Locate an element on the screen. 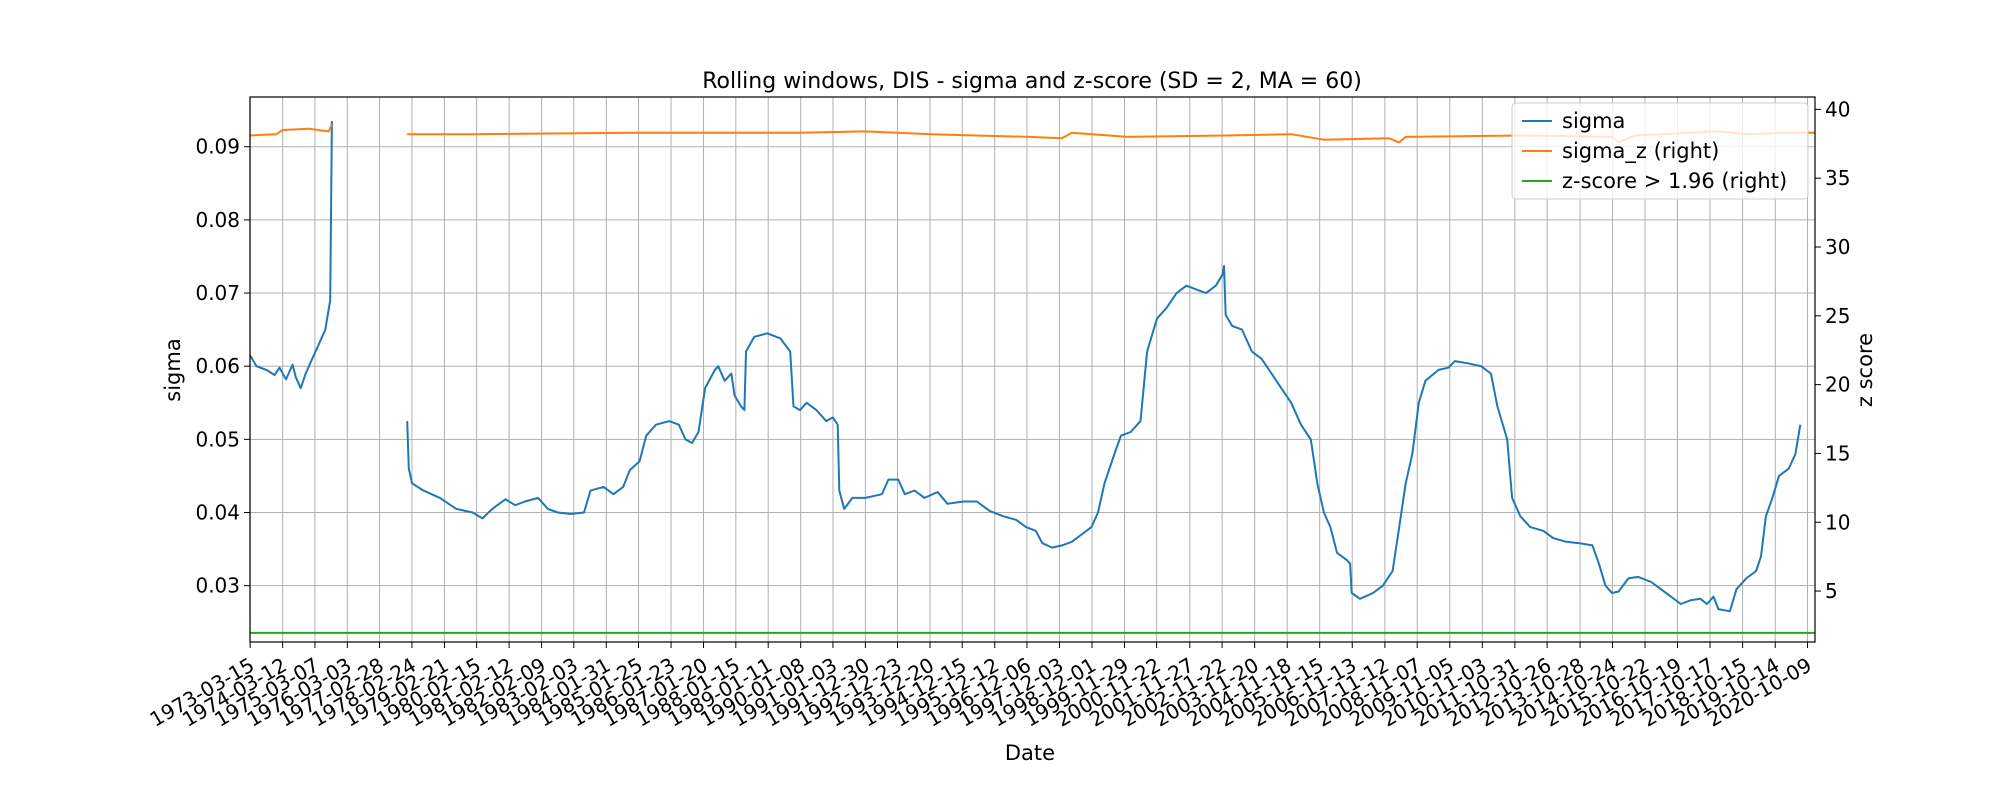 The width and height of the screenshot is (2000, 800). y-tick-label-right: 20 is located at coordinates (1837, 385).